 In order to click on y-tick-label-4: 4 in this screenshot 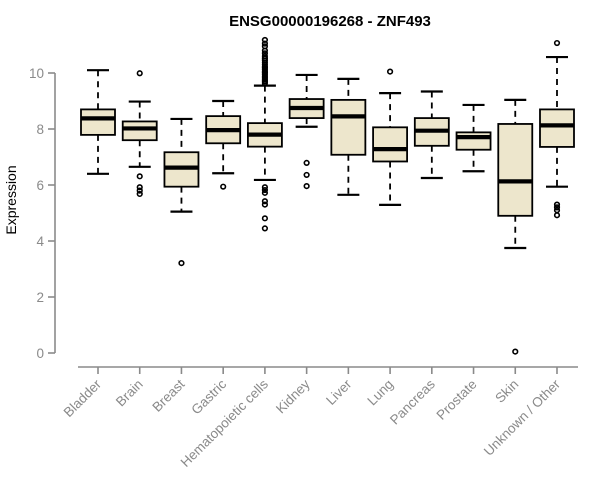, I will do `click(40, 241)`.